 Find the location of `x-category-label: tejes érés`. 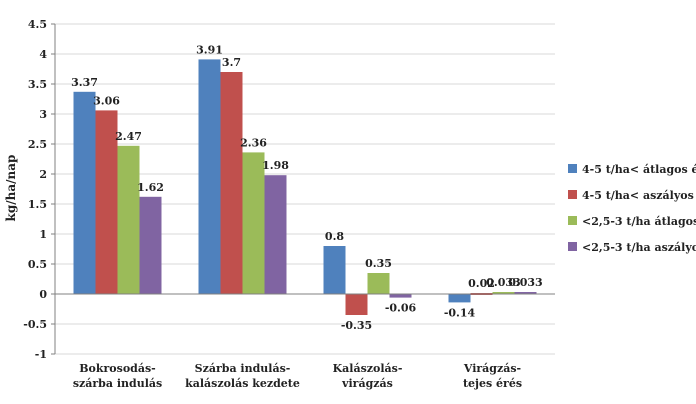

x-category-label: tejes érés is located at coordinates (492, 383).